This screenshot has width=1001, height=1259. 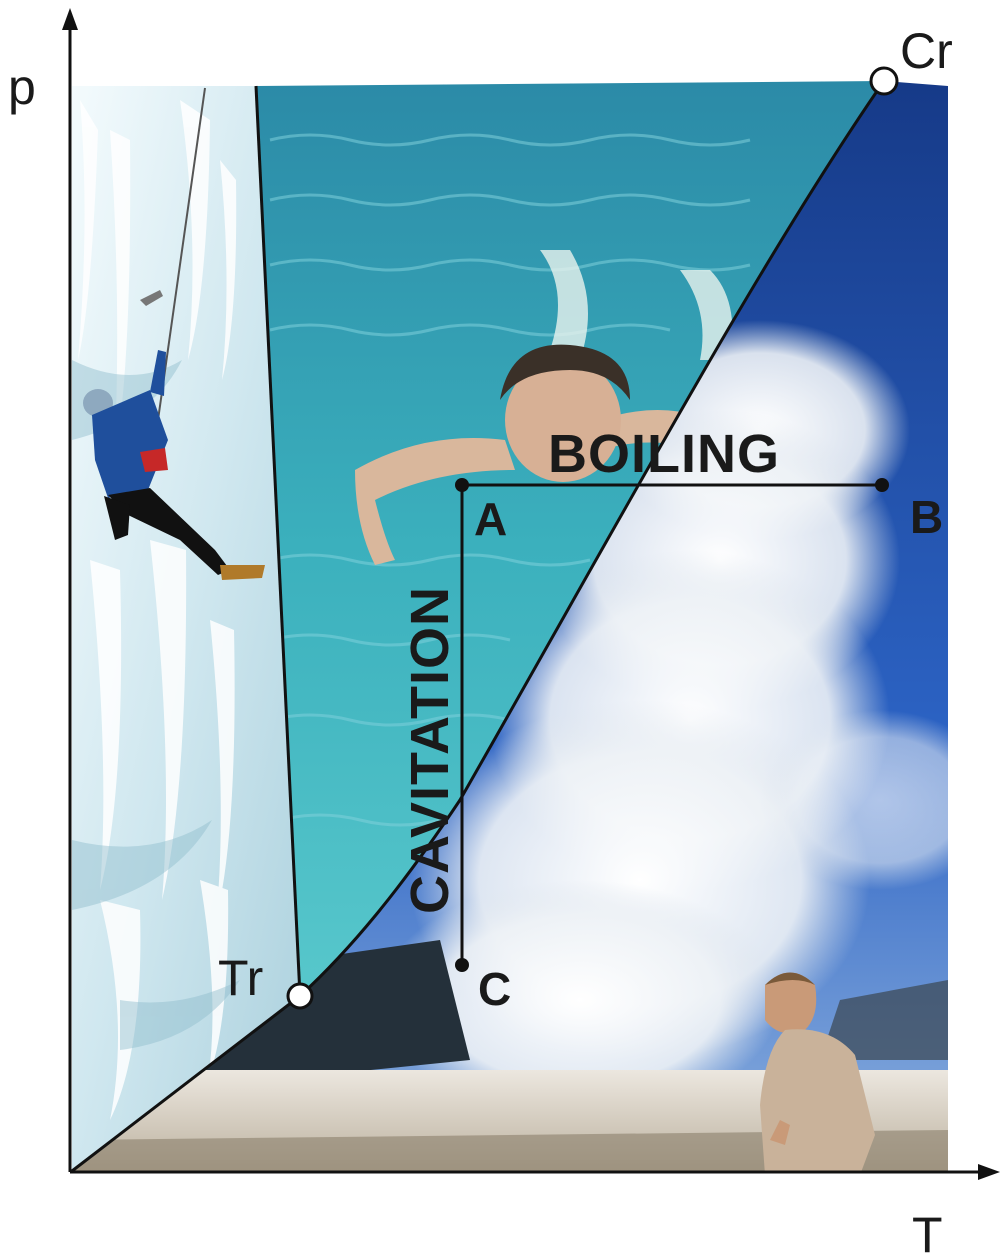 I want to click on point-c-marker, so click(x=462, y=965).